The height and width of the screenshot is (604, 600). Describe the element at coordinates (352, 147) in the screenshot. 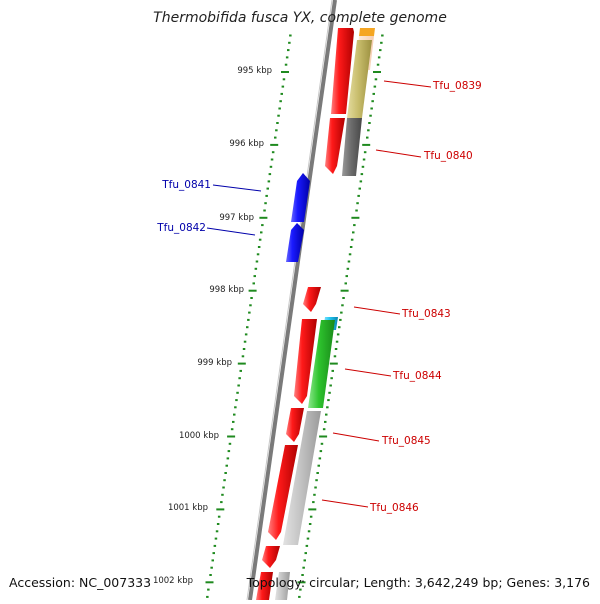

I see `feature-dark` at that location.